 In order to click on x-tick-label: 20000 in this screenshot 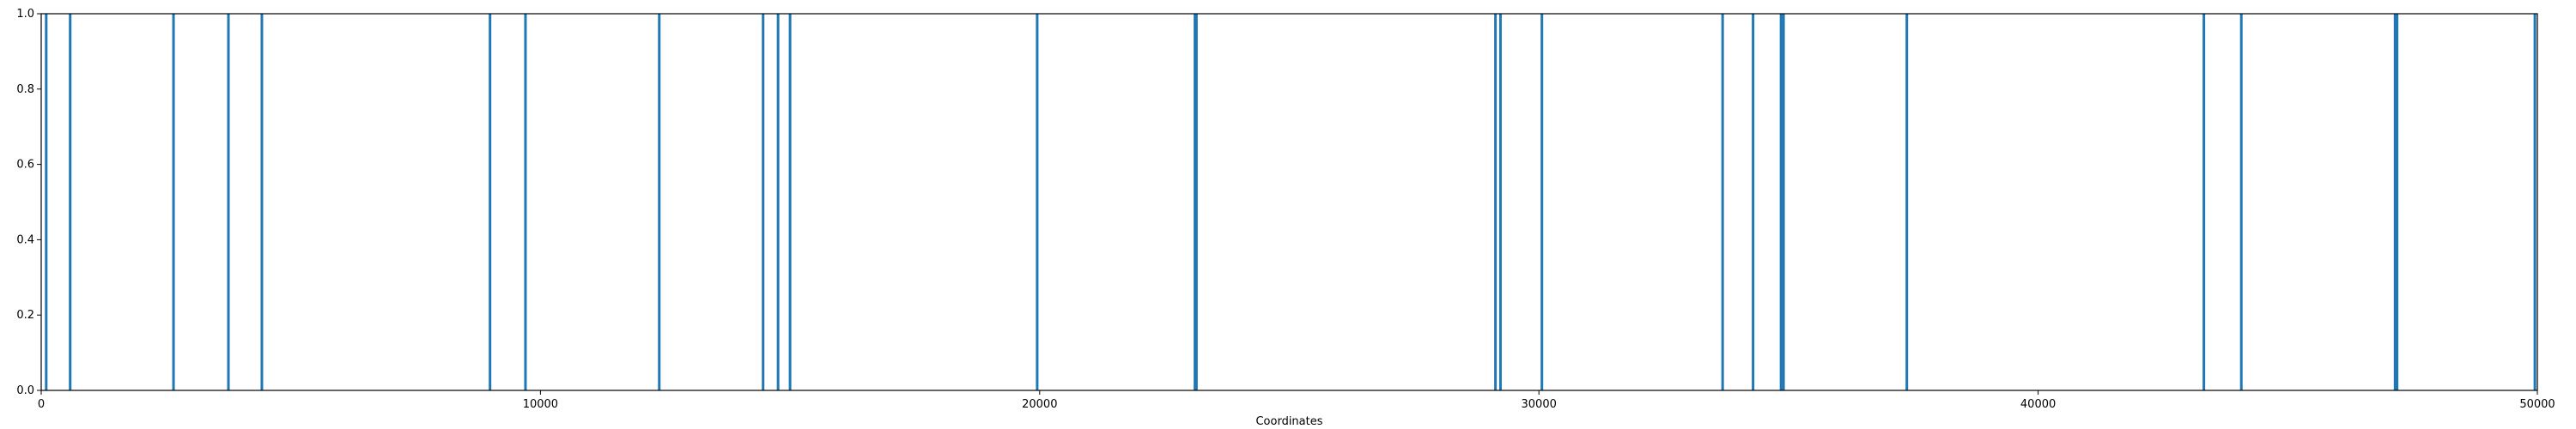, I will do `click(1039, 404)`.